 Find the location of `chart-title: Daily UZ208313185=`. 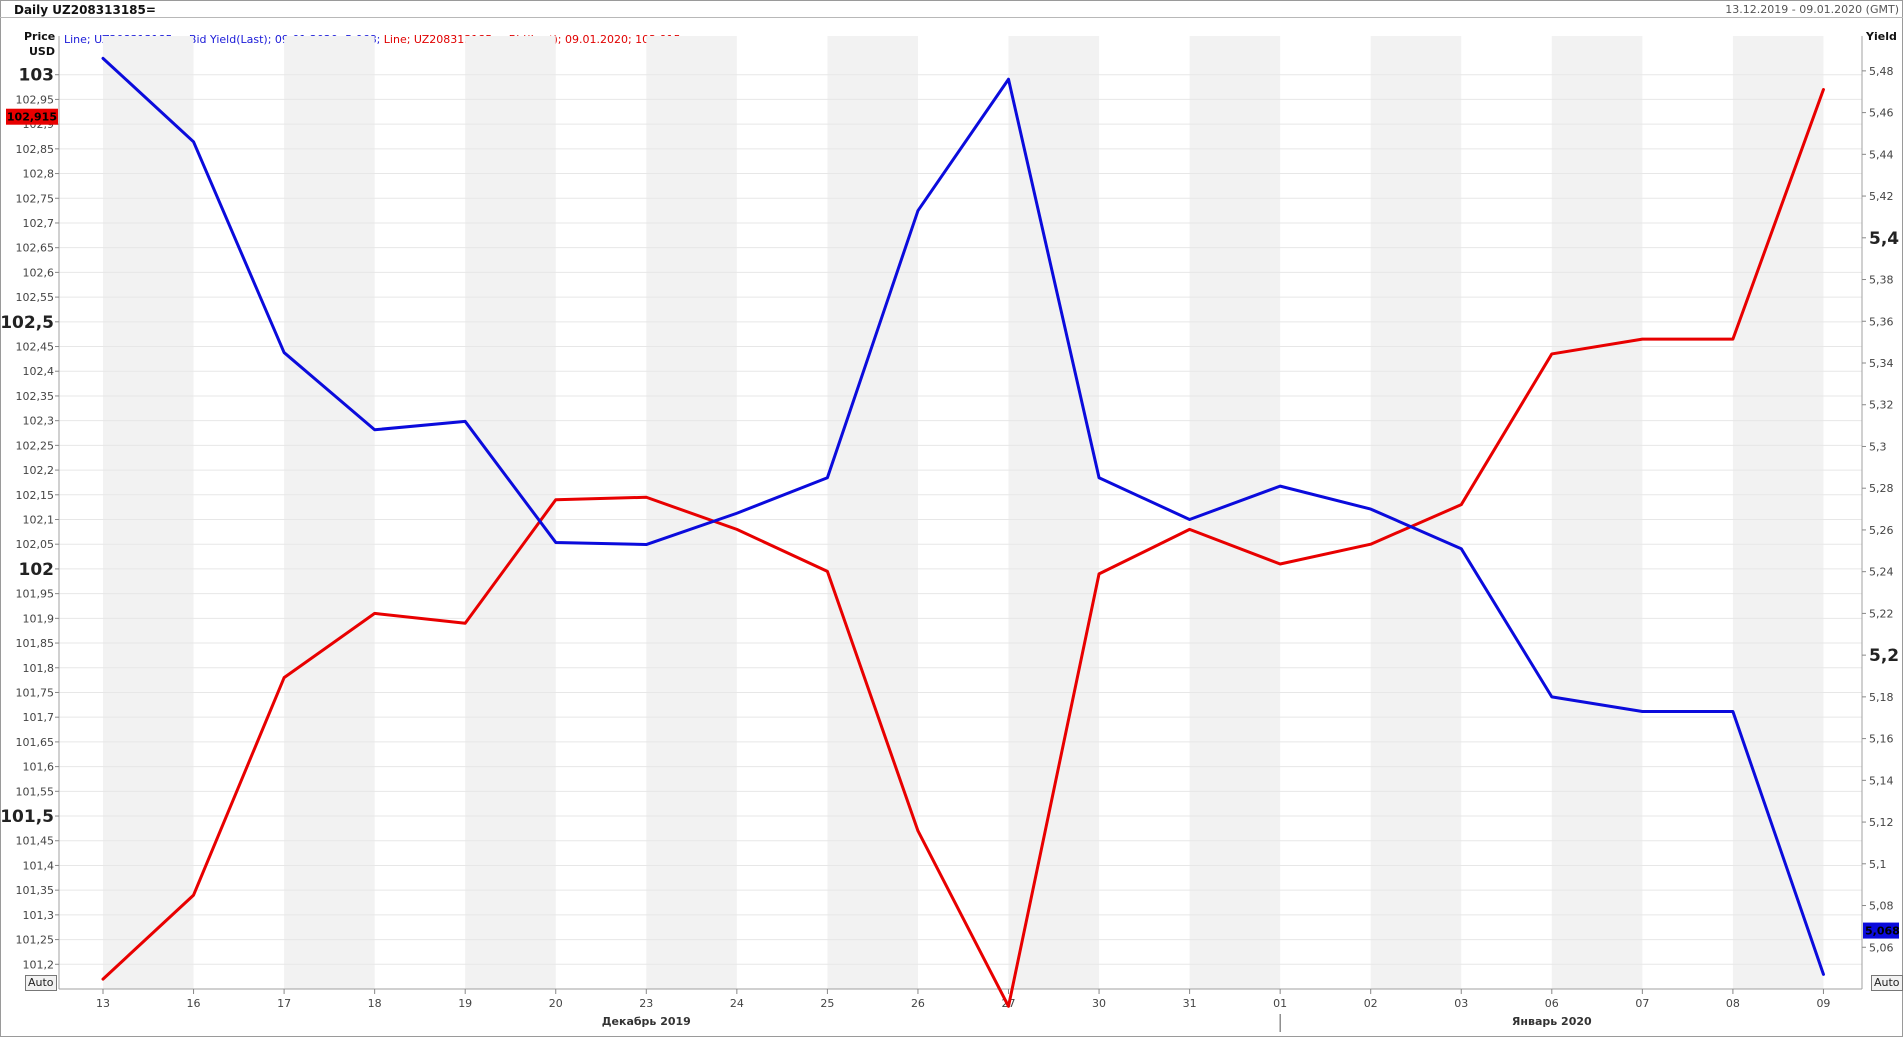

chart-title: Daily UZ208313185= is located at coordinates (85, 10).